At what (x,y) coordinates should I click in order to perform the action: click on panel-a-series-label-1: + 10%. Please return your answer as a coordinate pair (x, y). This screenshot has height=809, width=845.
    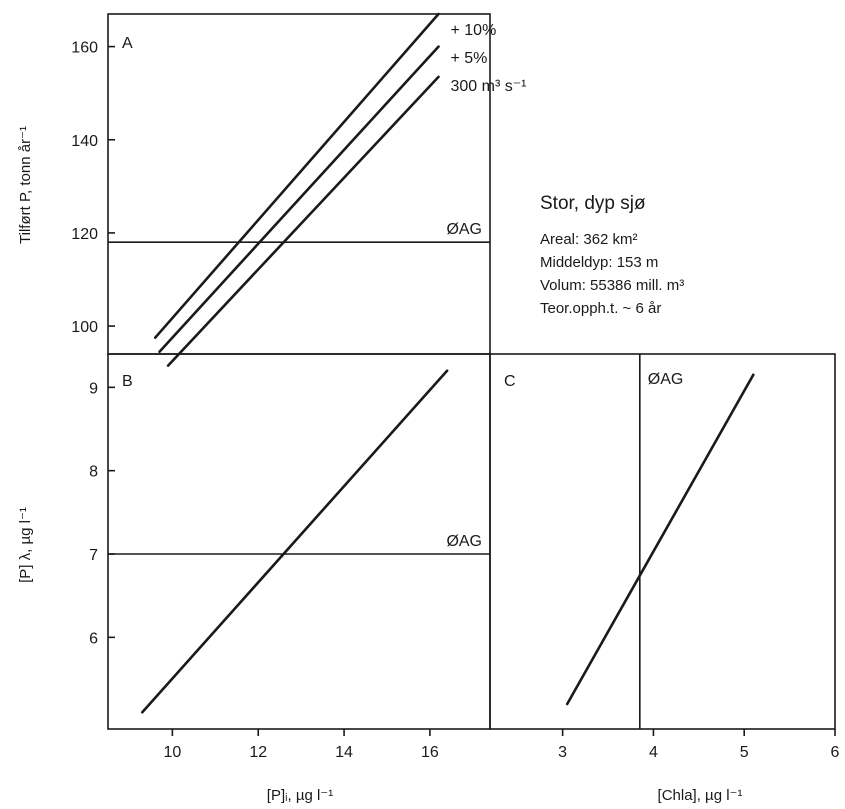
    Looking at the image, I should click on (473, 30).